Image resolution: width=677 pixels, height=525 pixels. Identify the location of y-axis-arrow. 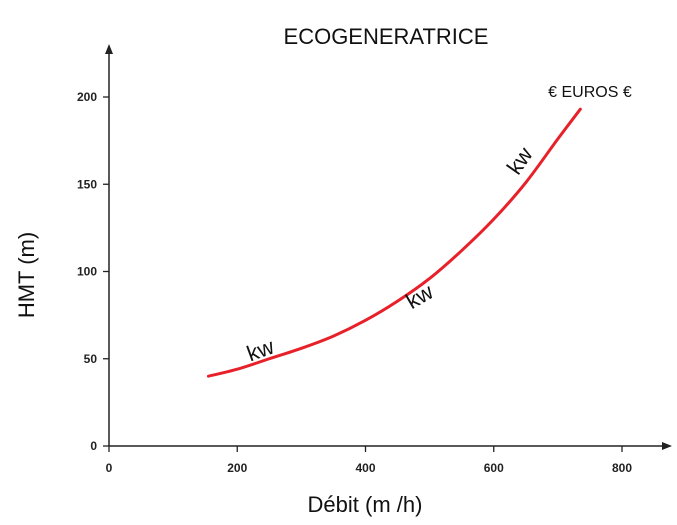
(109, 49).